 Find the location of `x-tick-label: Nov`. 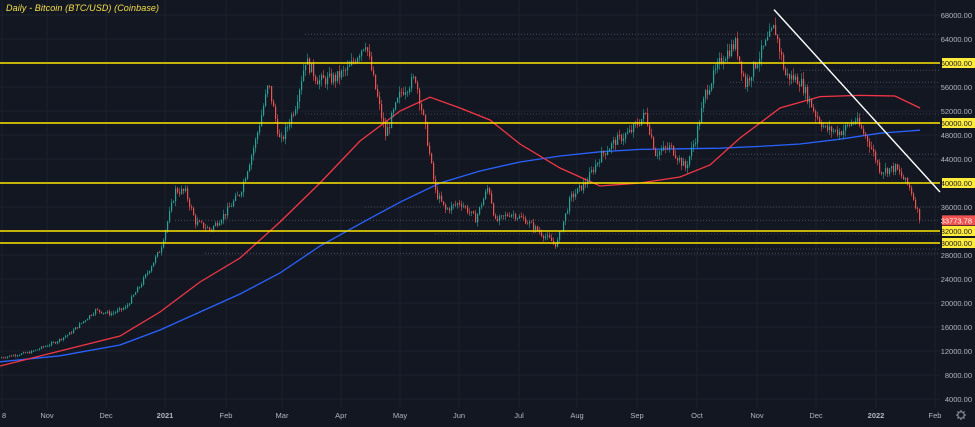

x-tick-label: Nov is located at coordinates (757, 415).